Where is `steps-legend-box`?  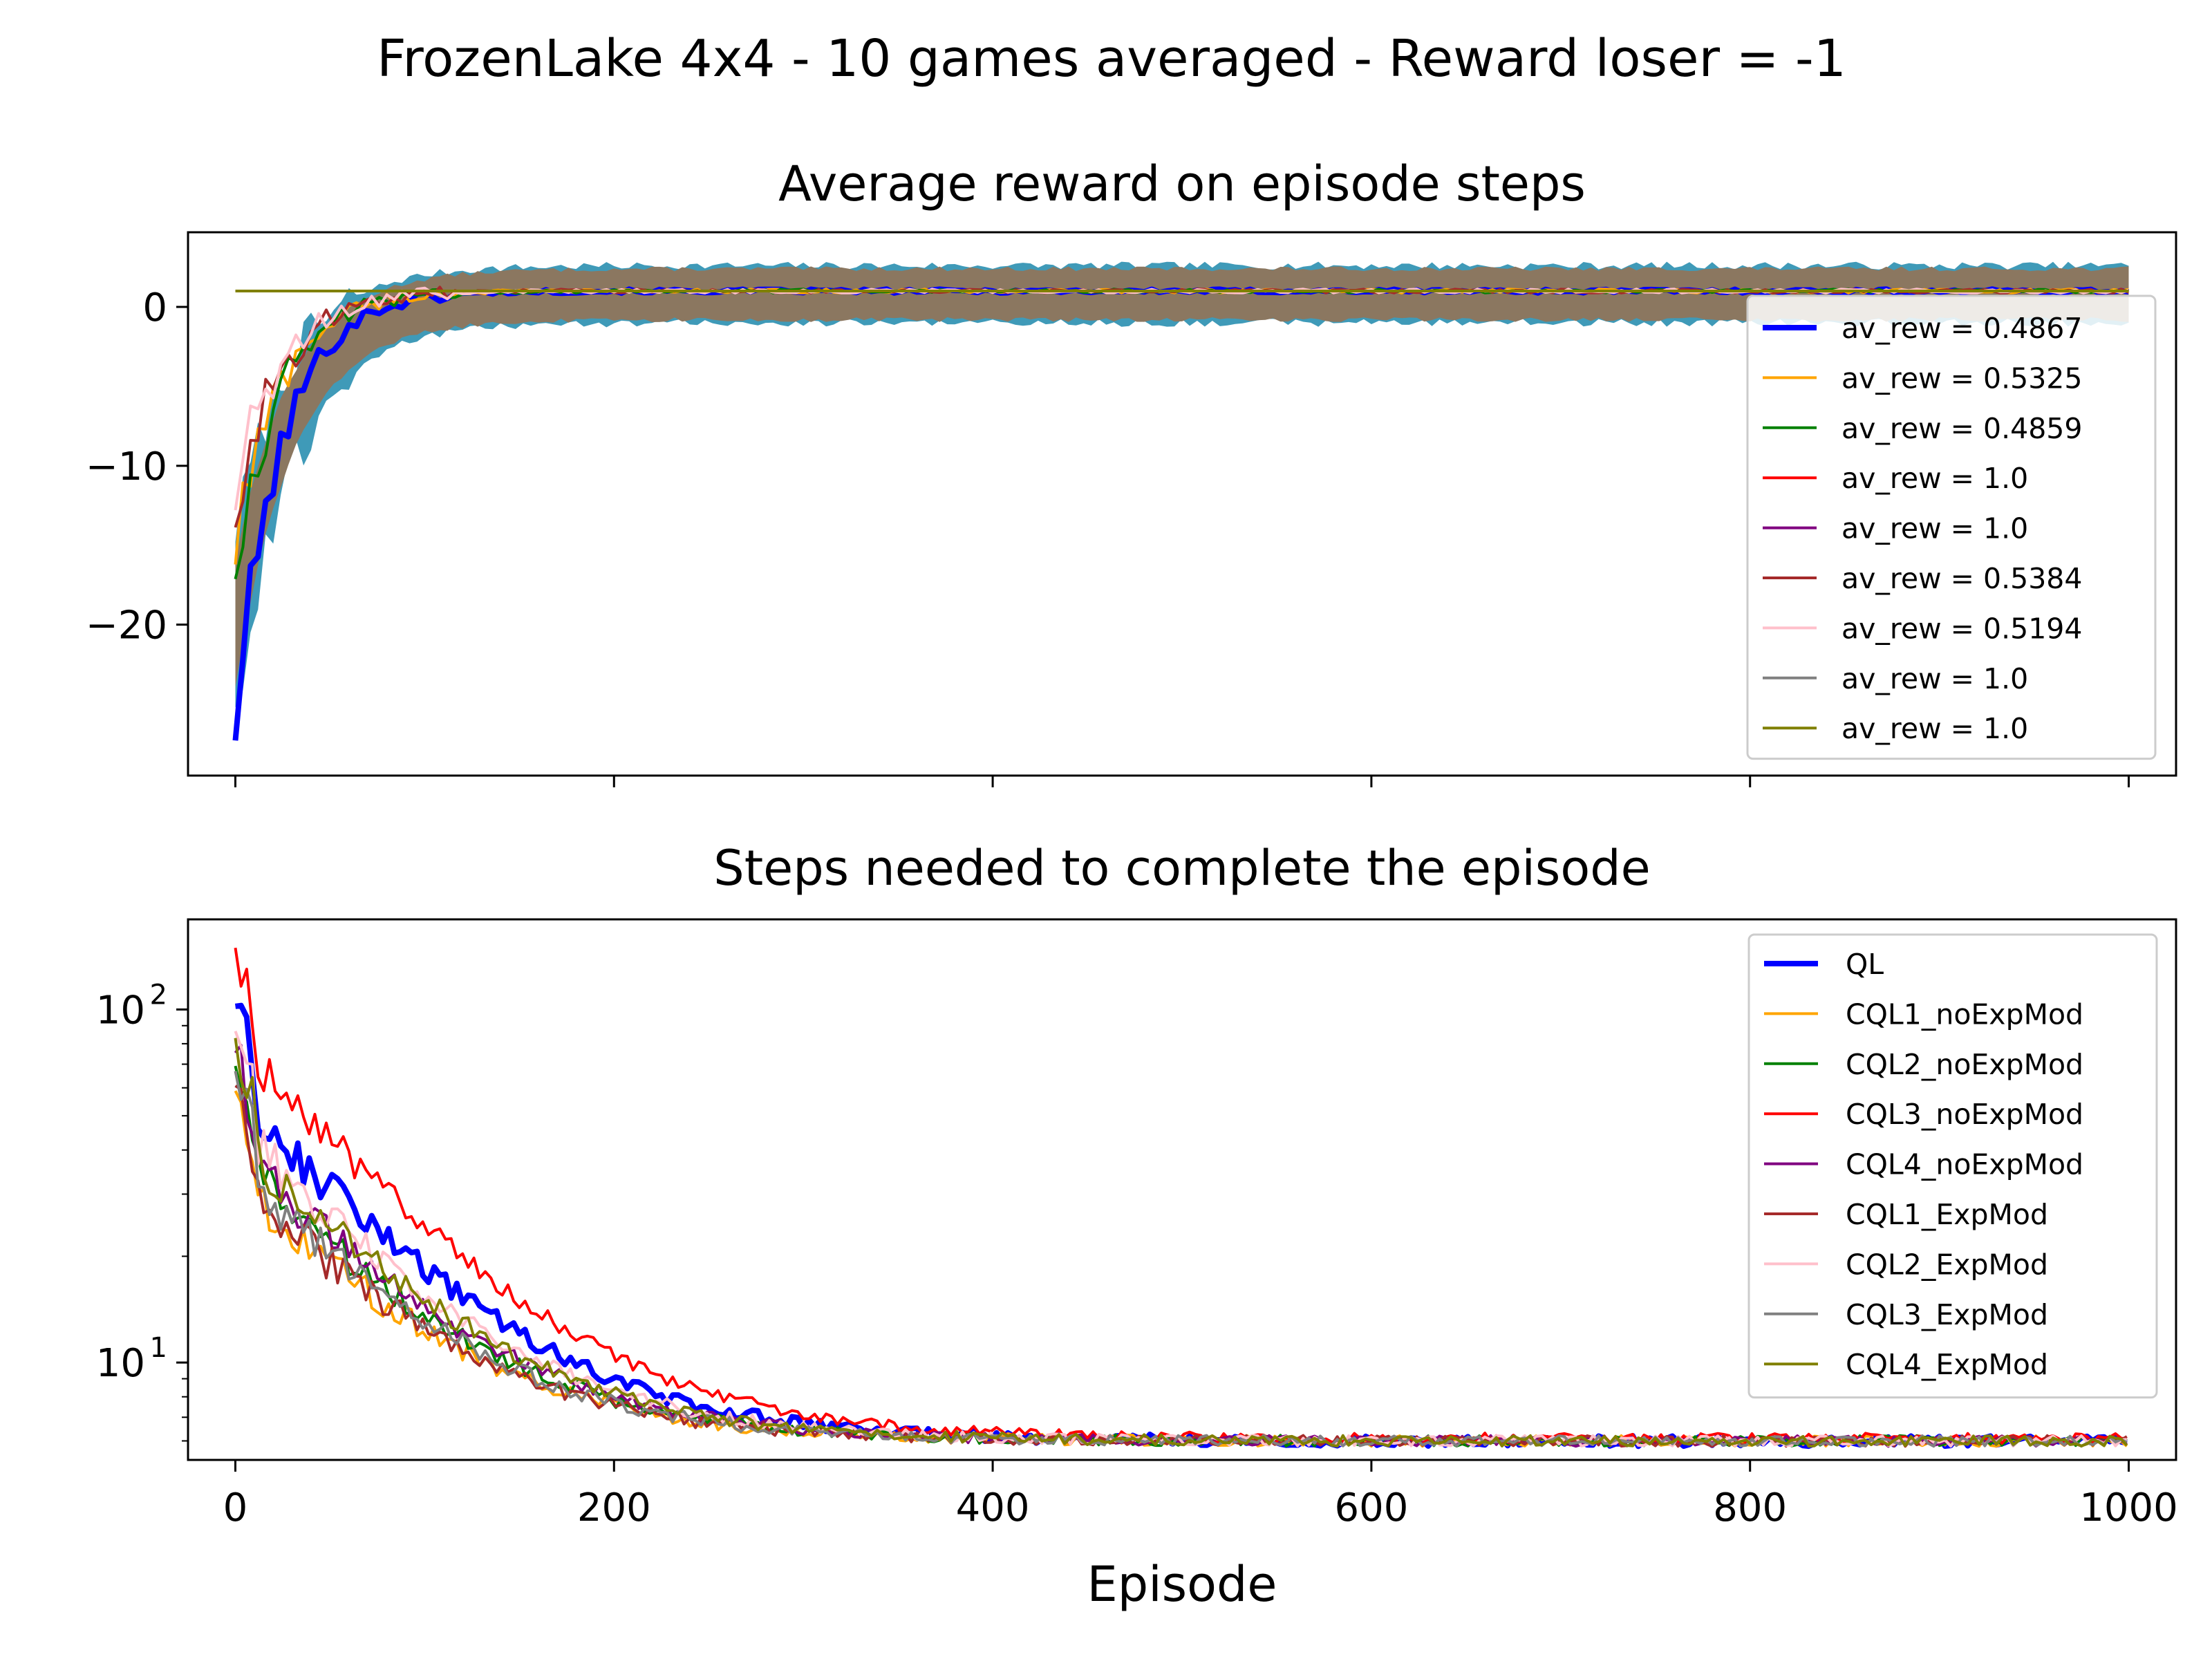 steps-legend-box is located at coordinates (1952, 1166).